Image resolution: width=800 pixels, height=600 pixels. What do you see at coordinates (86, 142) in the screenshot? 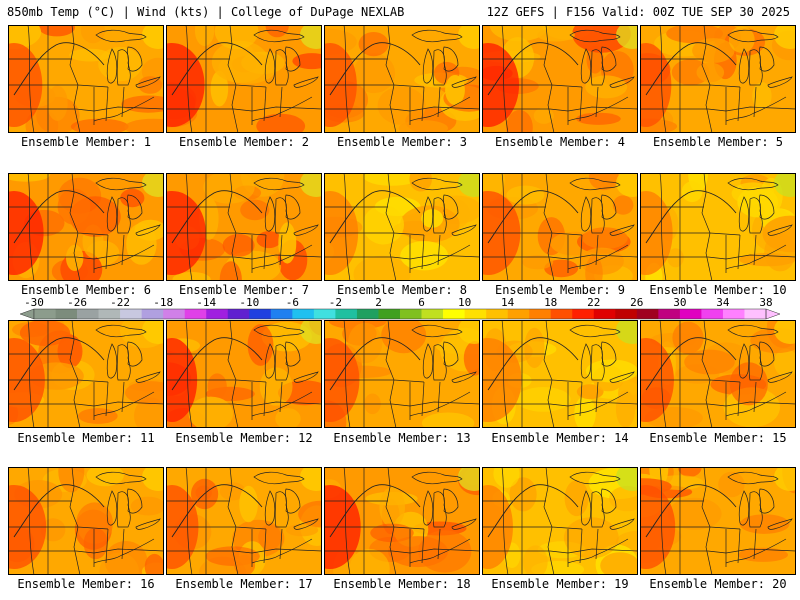
I see `ensemble-member-label: Ensemble Member: 1` at bounding box center [86, 142].